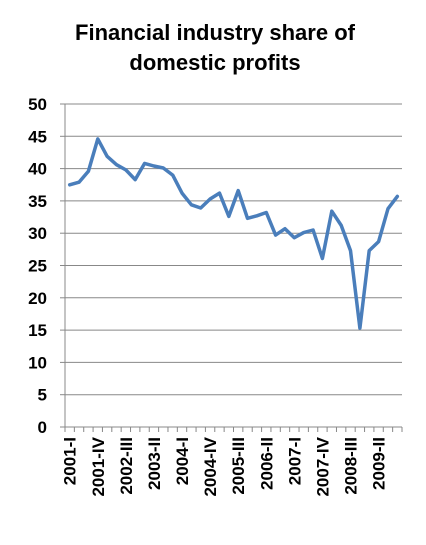 The height and width of the screenshot is (545, 426). I want to click on x-tick-label: 2004-IV, so click(210, 466).